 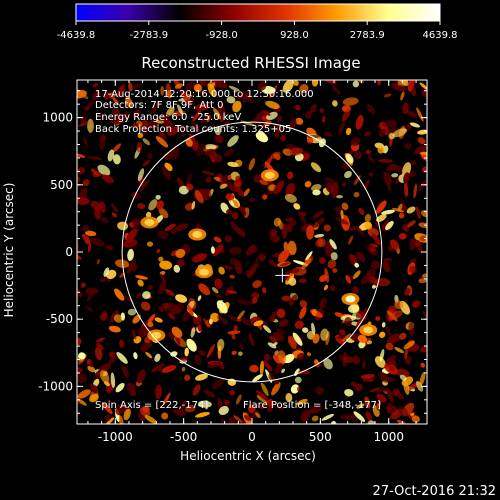 What do you see at coordinates (193, 129) in the screenshot?
I see `annotation-method-counts: Back Projection Total counts: 1.325+05` at bounding box center [193, 129].